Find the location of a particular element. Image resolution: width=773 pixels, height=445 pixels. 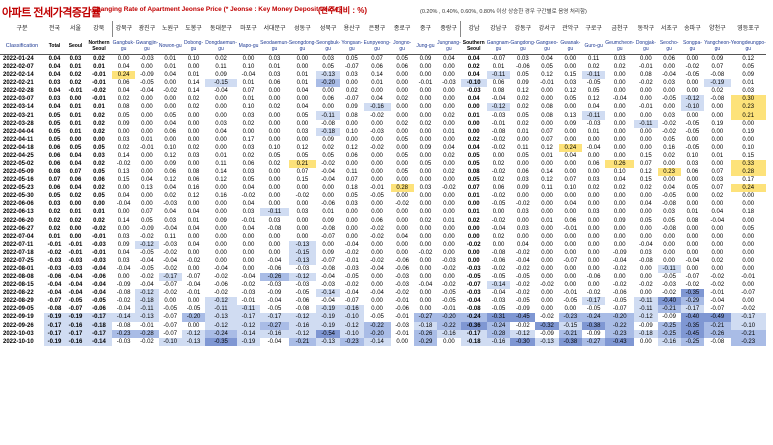

col-header-en-25: Dongjak-gu is located at coordinates (646, 46).